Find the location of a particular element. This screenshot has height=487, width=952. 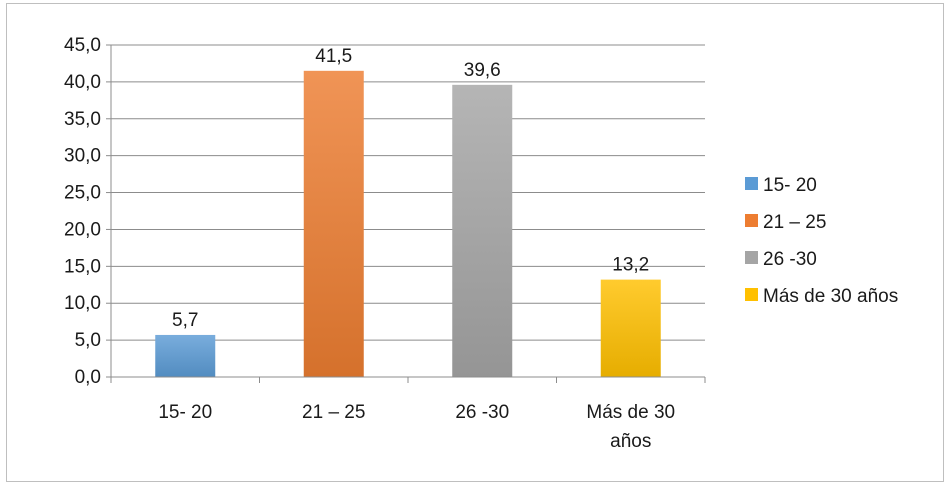

y-tick-label: 35,0 is located at coordinates (82, 119).